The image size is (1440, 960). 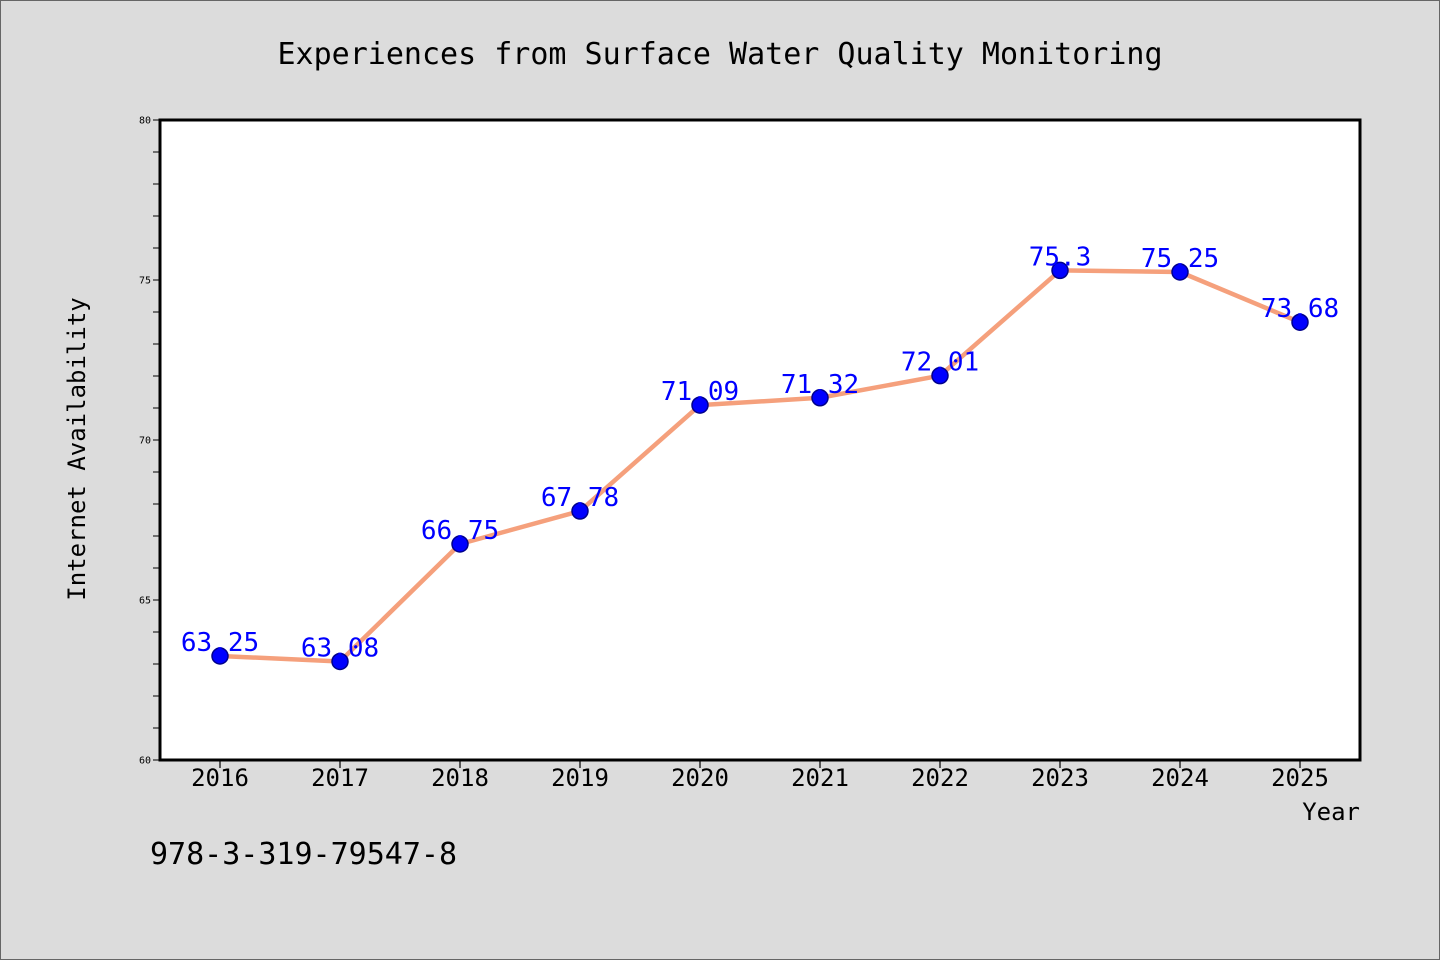 I want to click on x-tick-label: 2017, so click(x=340, y=778).